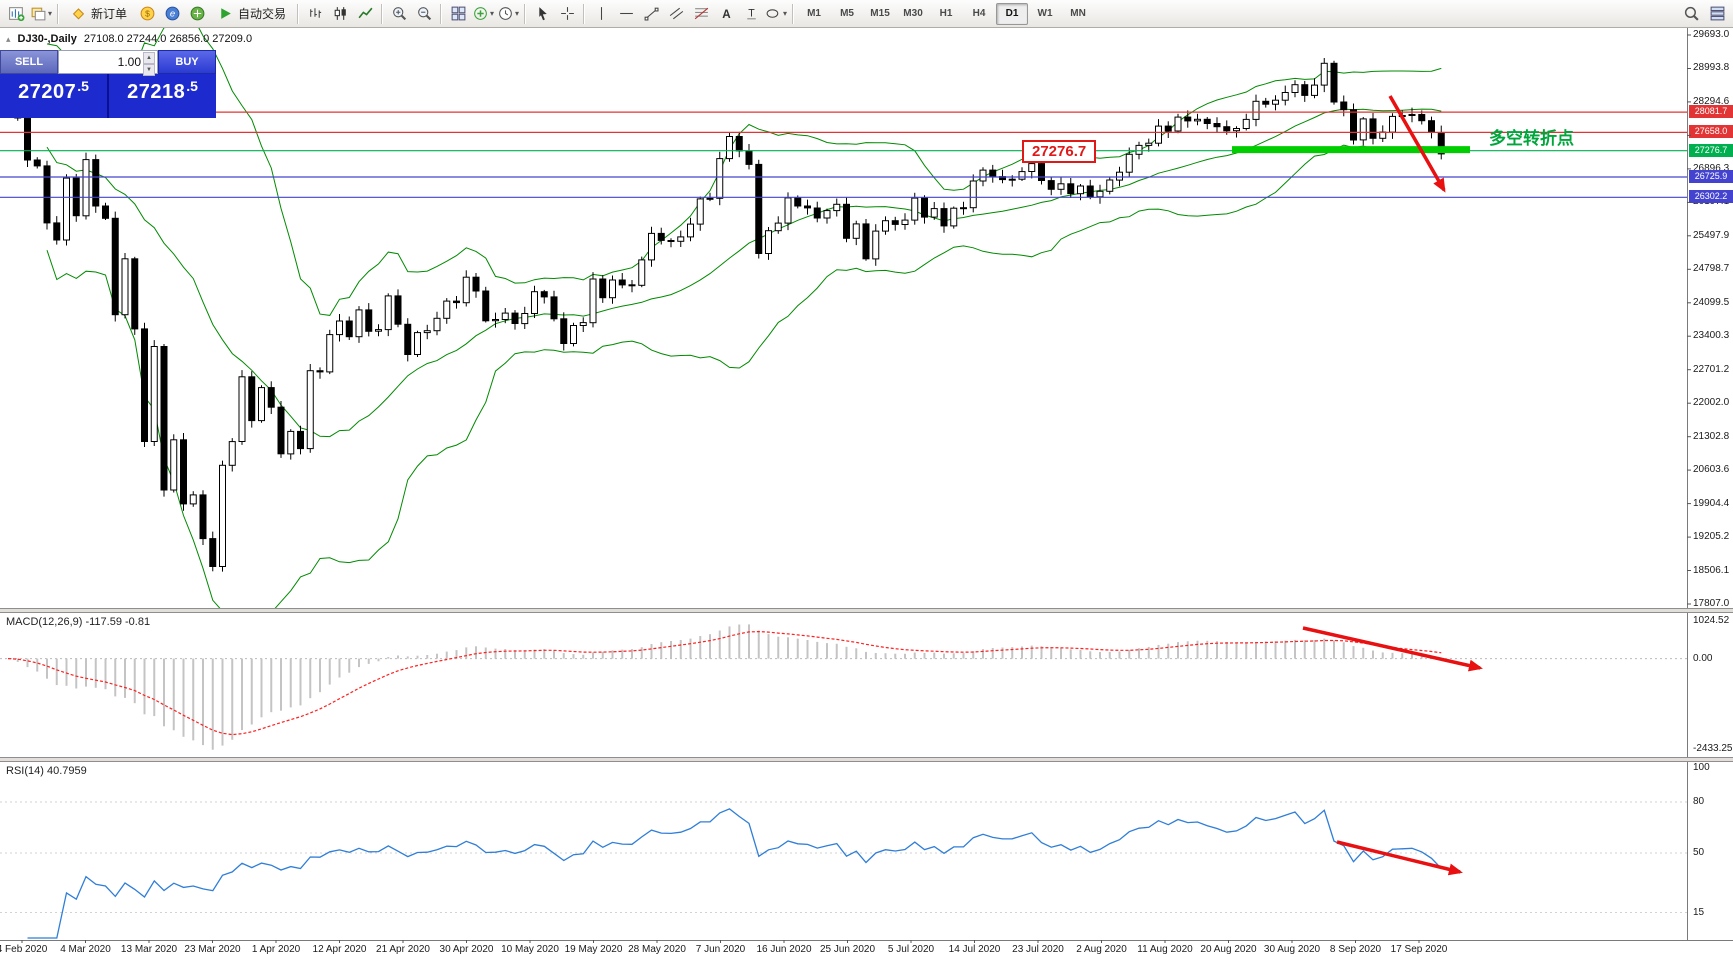 This screenshot has height=954, width=1733. What do you see at coordinates (187, 62) in the screenshot?
I see `buy-button: BUY` at bounding box center [187, 62].